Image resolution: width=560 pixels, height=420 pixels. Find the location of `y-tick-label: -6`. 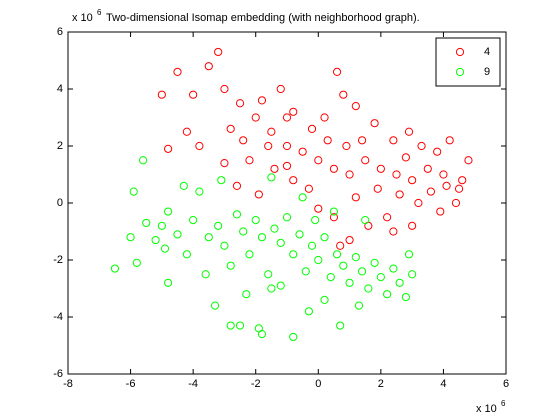

y-tick-label: -6 is located at coordinates (58, 374).